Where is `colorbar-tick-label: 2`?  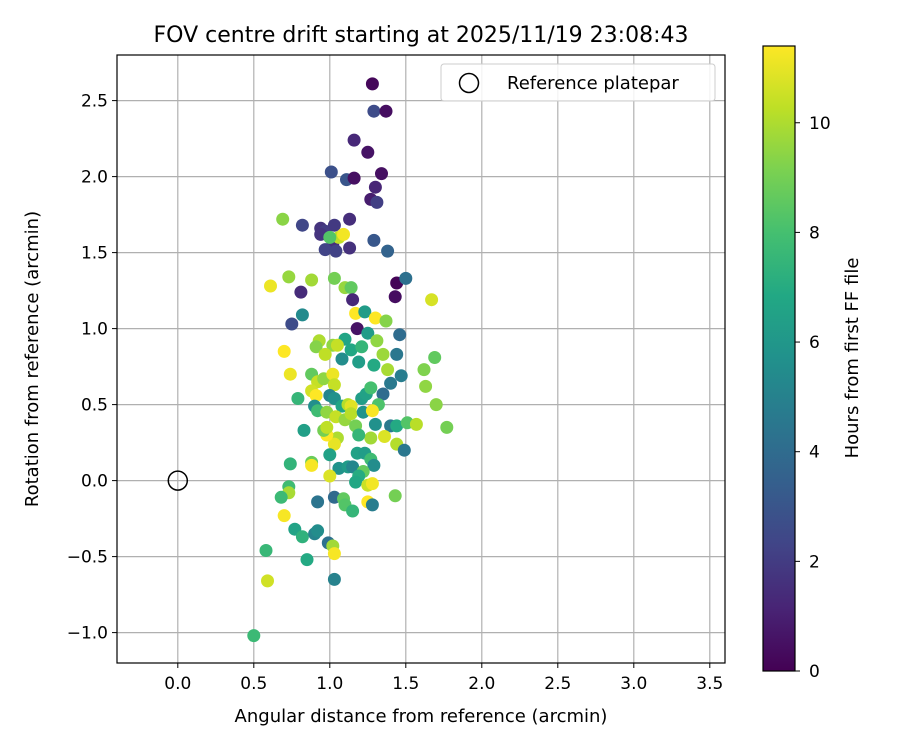
colorbar-tick-label: 2 is located at coordinates (814, 562).